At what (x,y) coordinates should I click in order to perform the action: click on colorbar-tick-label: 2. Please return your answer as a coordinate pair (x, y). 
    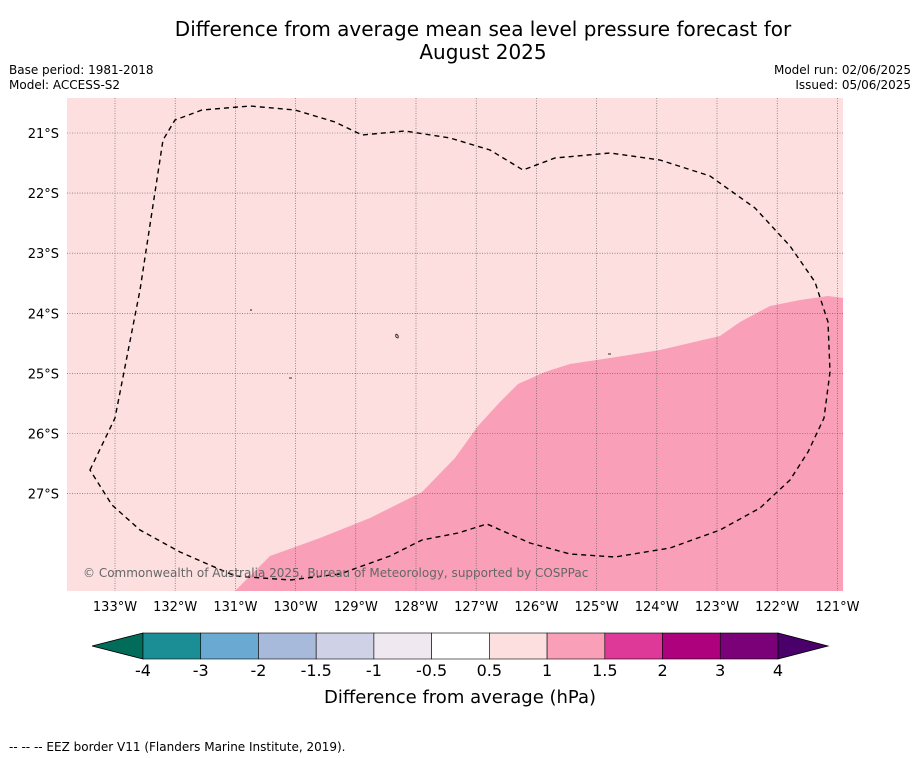
    Looking at the image, I should click on (662, 670).